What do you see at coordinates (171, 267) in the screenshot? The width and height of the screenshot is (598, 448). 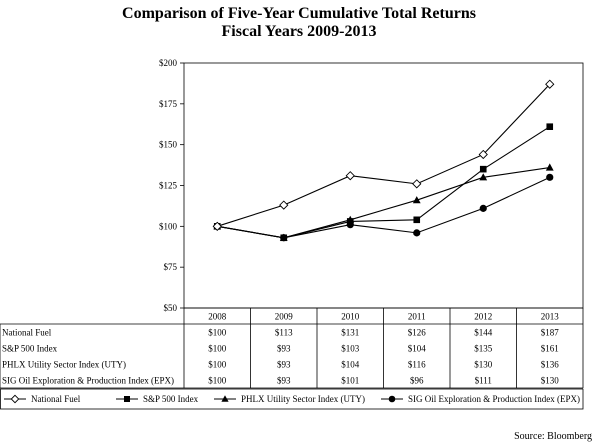 I see `y-tick-label: $75` at bounding box center [171, 267].